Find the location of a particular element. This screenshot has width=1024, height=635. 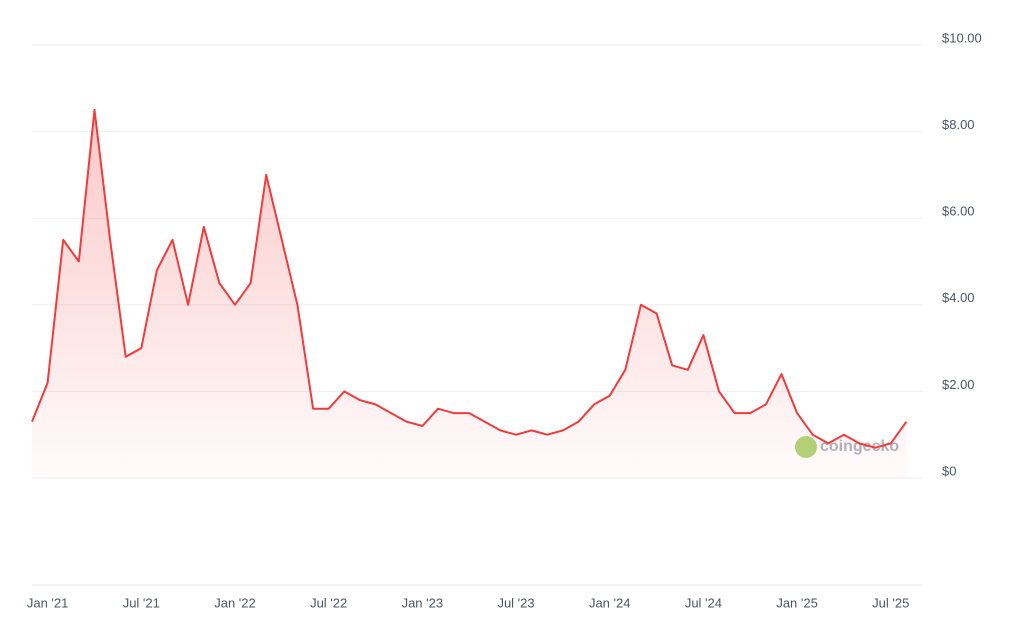

y-tick-label: $10.00 is located at coordinates (962, 37).